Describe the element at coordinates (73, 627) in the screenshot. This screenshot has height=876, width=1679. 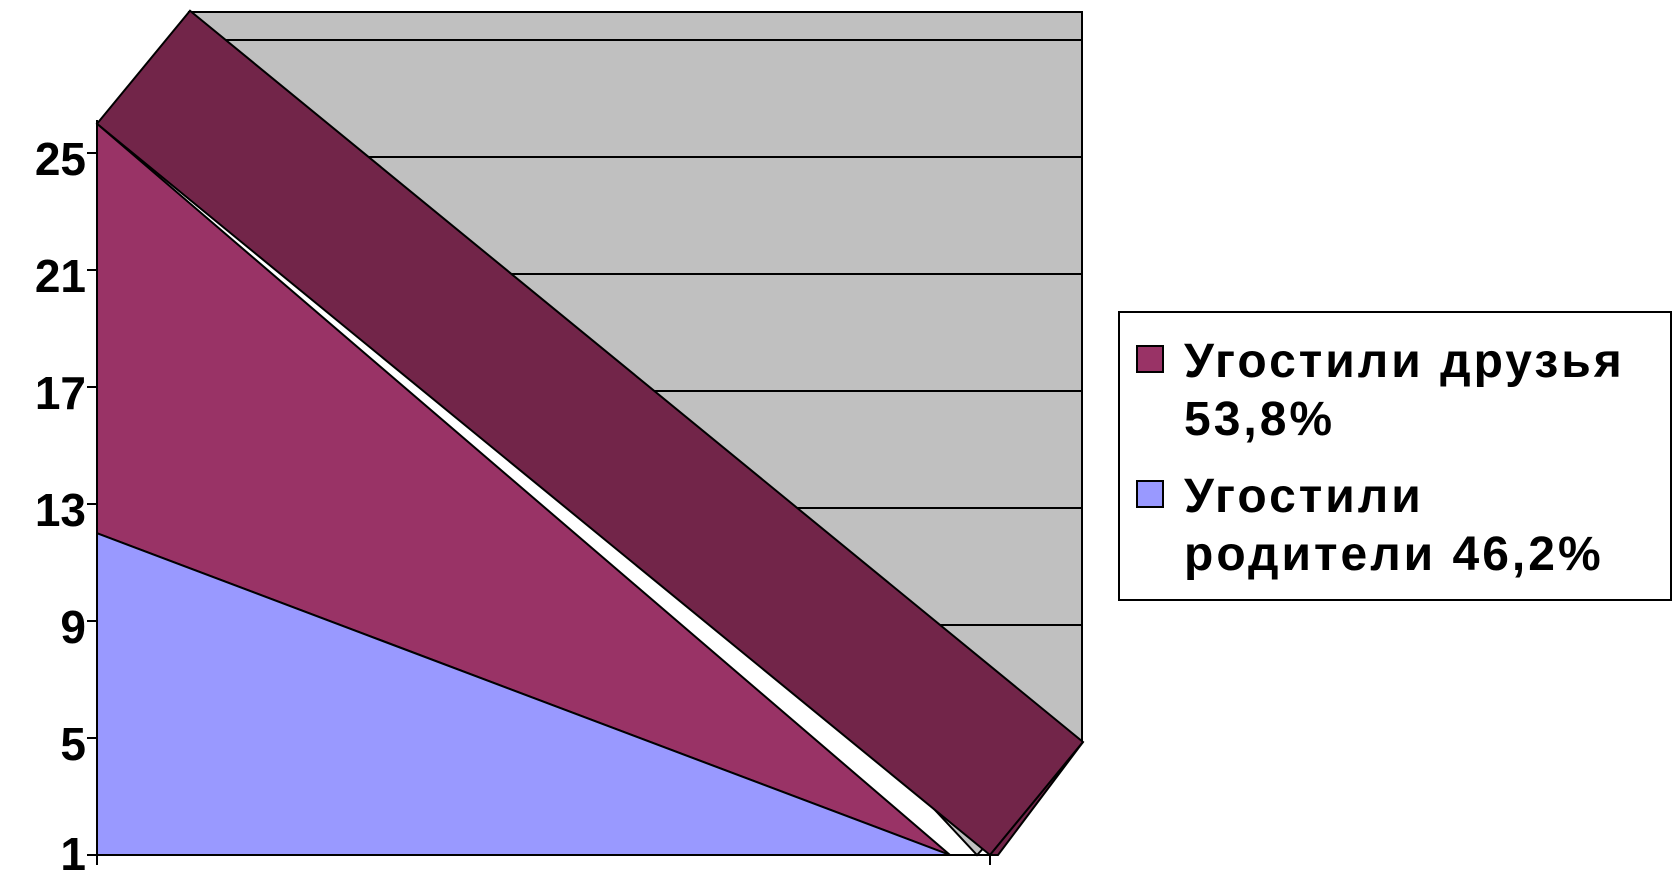
I see `y-tick-label: 9` at that location.